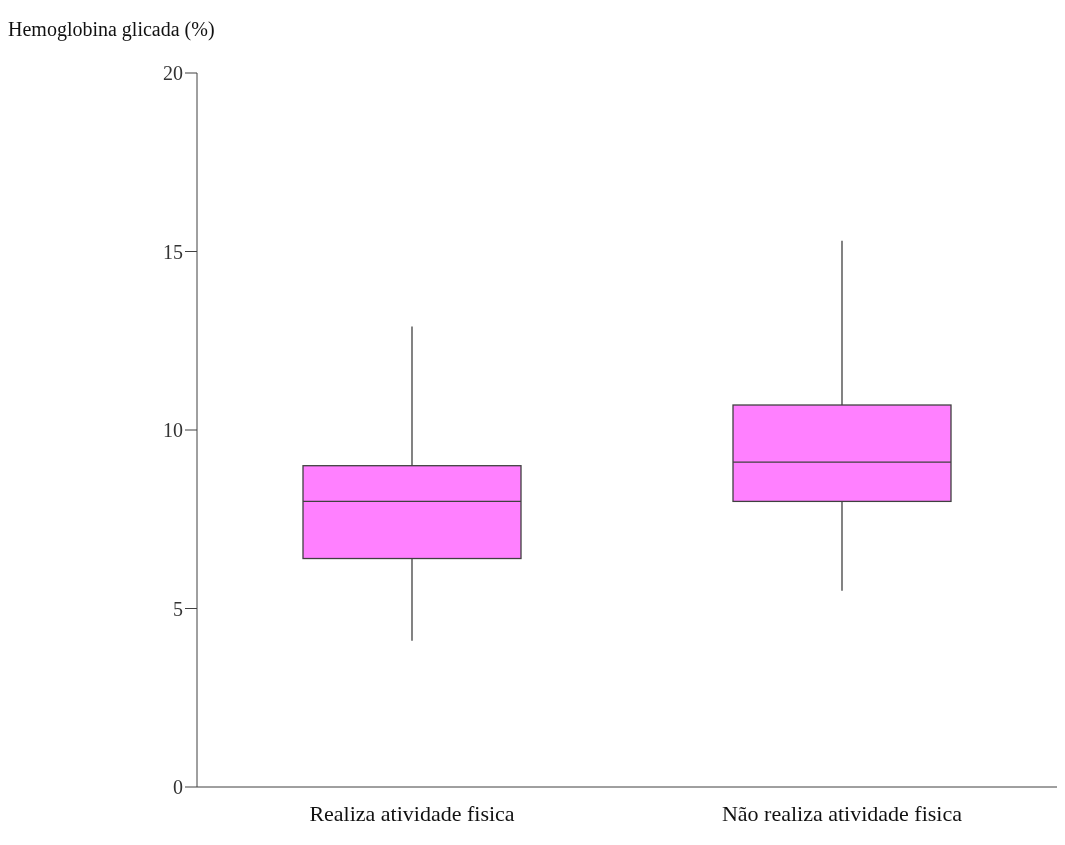 The width and height of the screenshot is (1065, 845). Describe the element at coordinates (111, 29) in the screenshot. I see `y-axis-title: Hemoglobina glicada (%)` at that location.